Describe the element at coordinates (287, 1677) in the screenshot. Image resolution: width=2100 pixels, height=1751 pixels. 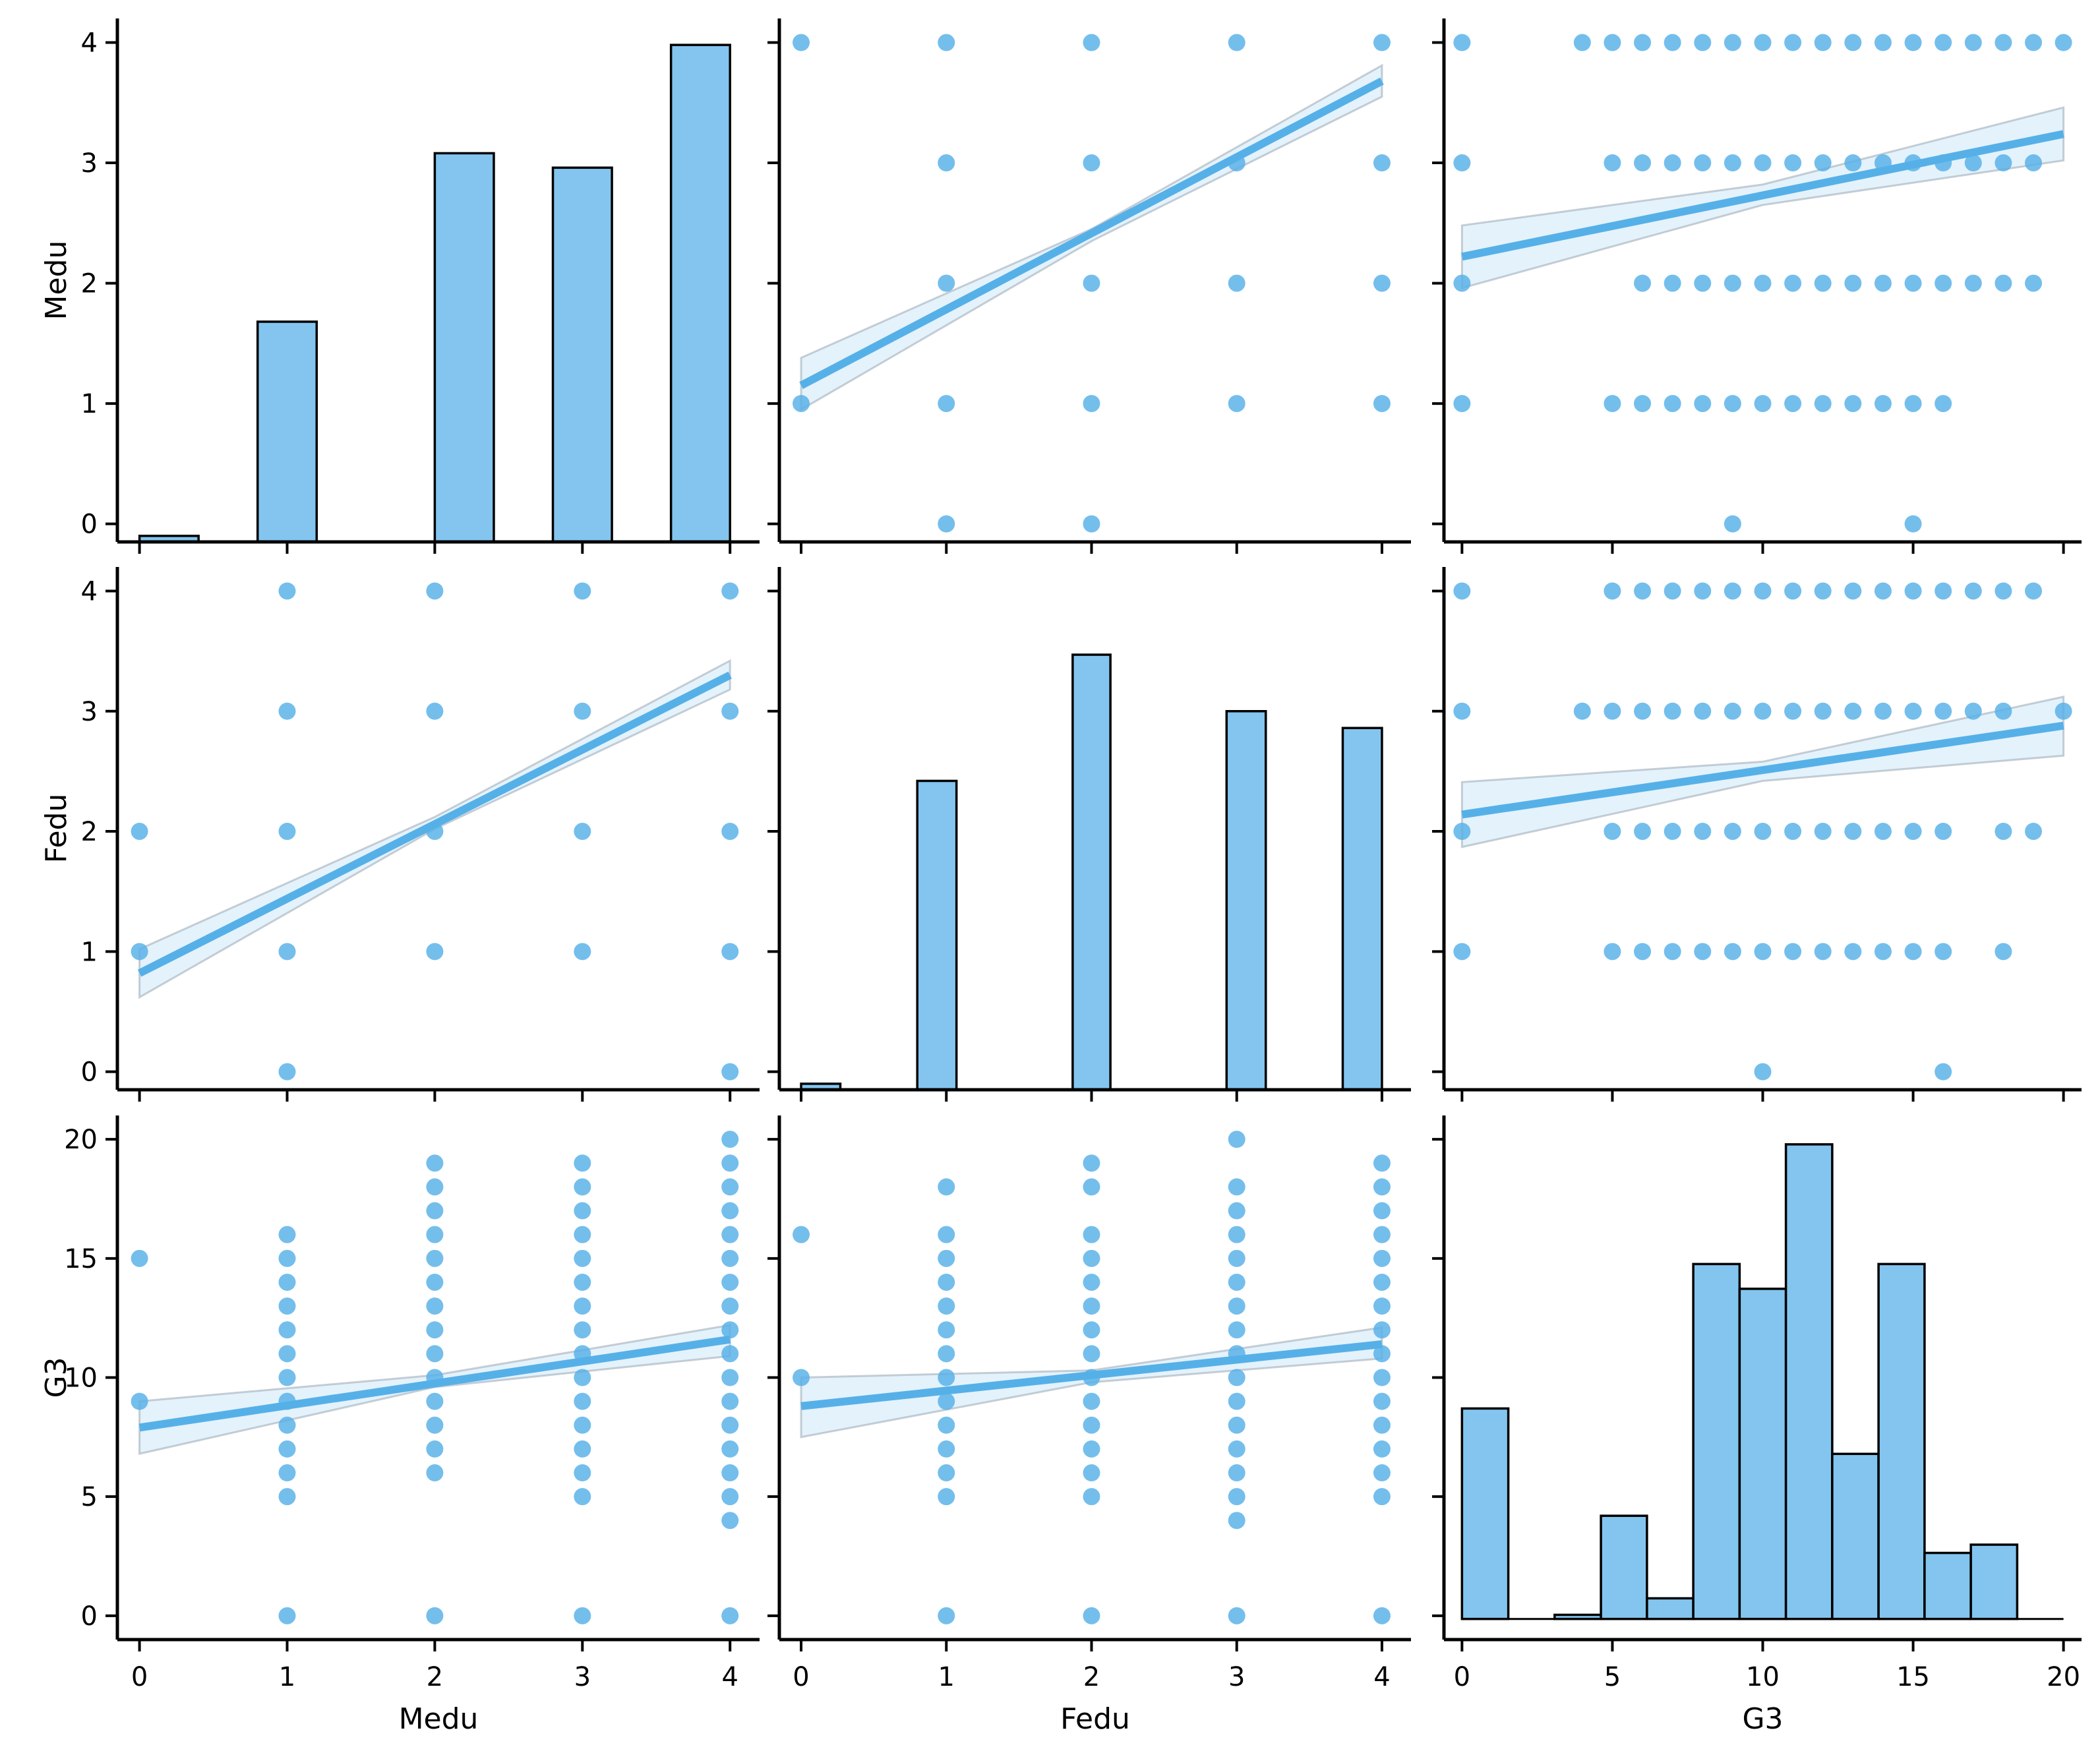
I see `x-tick-label: 1` at that location.